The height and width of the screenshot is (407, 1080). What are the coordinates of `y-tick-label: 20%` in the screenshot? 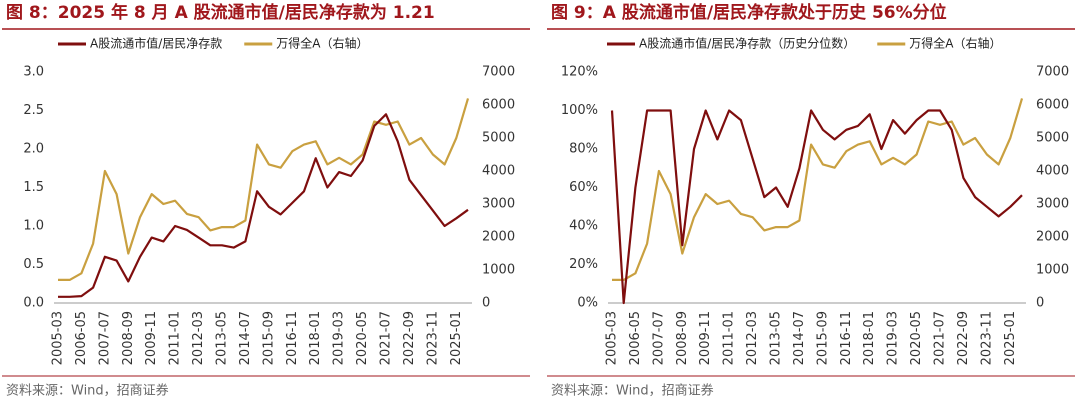 It's located at (583, 264).